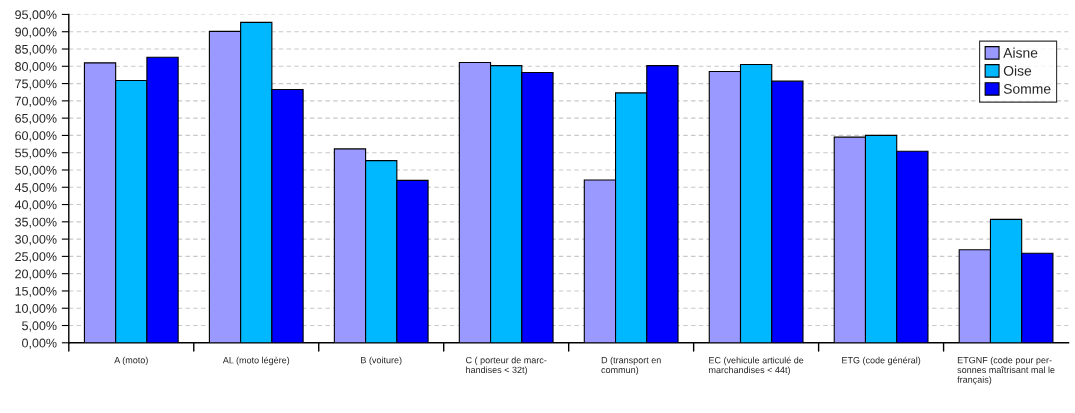 This screenshot has width=1075, height=413. Describe the element at coordinates (36, 222) in the screenshot. I see `y-tick-label: 35,00%` at that location.